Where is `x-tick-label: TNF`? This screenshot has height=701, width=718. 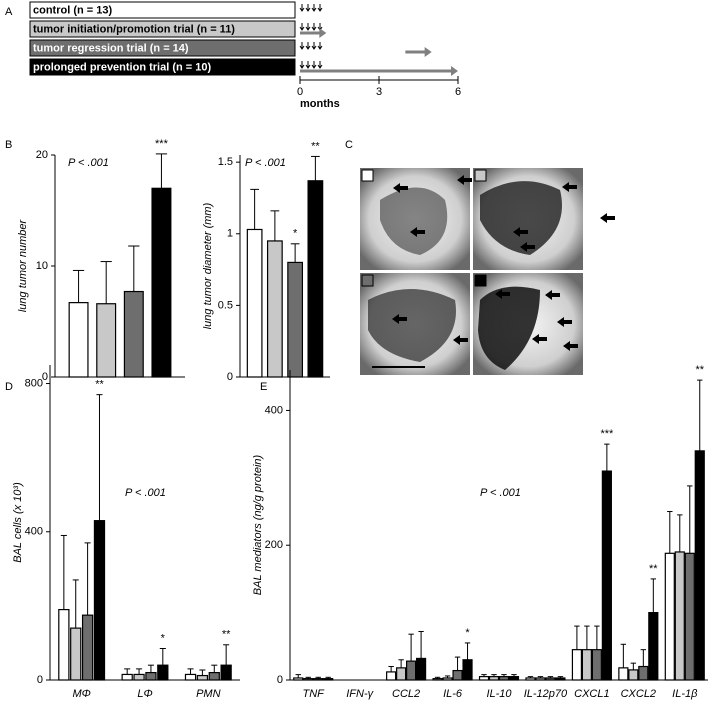
x-tick-label: TNF is located at coordinates (314, 694).